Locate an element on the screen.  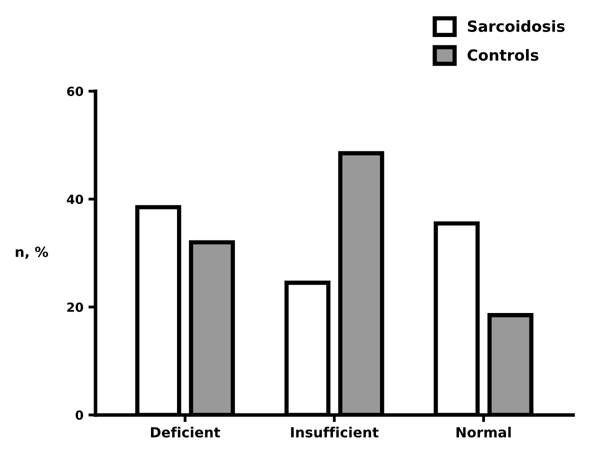
legend-label: Sarcoidosis is located at coordinates (516, 26).